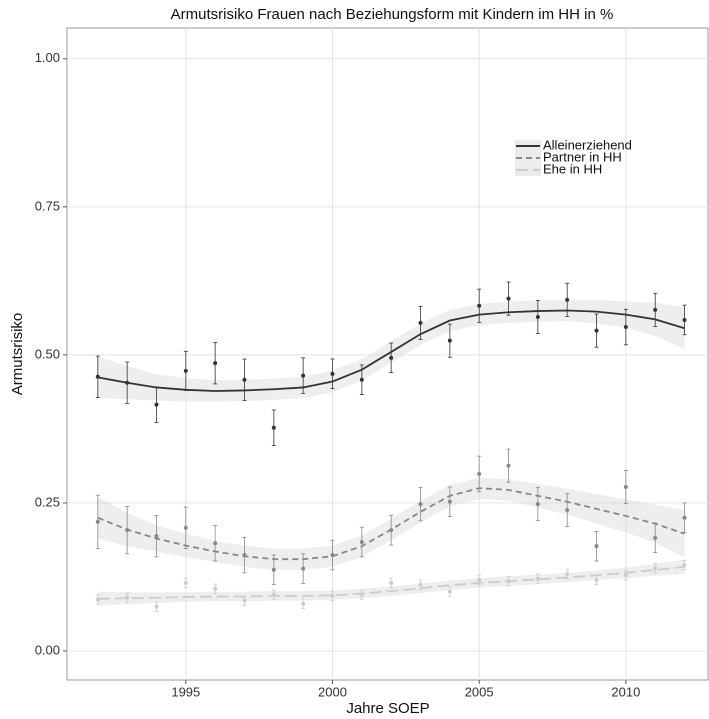 The width and height of the screenshot is (709, 719). What do you see at coordinates (332, 691) in the screenshot?
I see `x-tick-label: 2000` at bounding box center [332, 691].